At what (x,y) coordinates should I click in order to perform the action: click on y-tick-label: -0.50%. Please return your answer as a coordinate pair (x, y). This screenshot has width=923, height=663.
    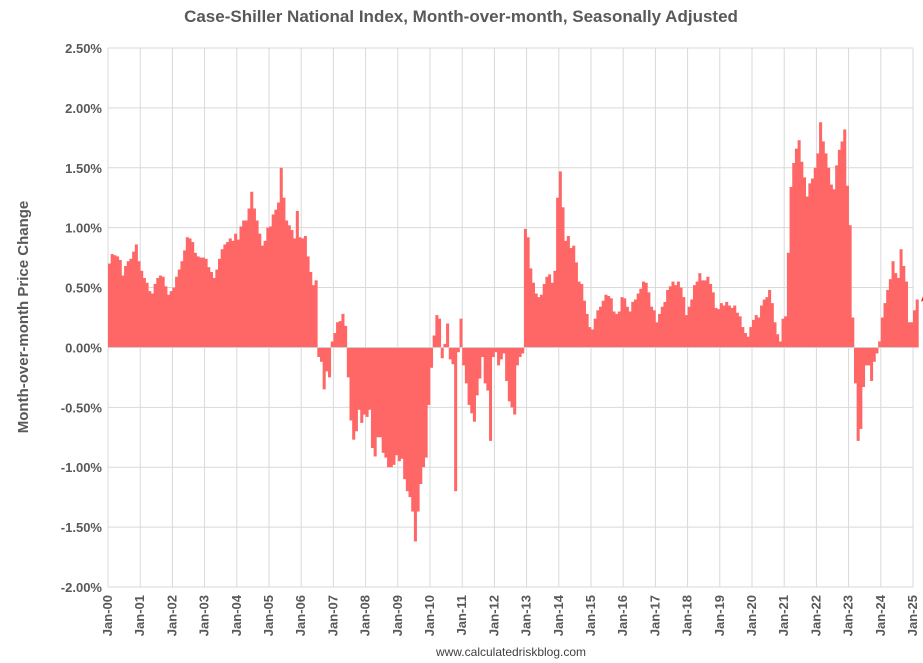
    Looking at the image, I should click on (82, 407).